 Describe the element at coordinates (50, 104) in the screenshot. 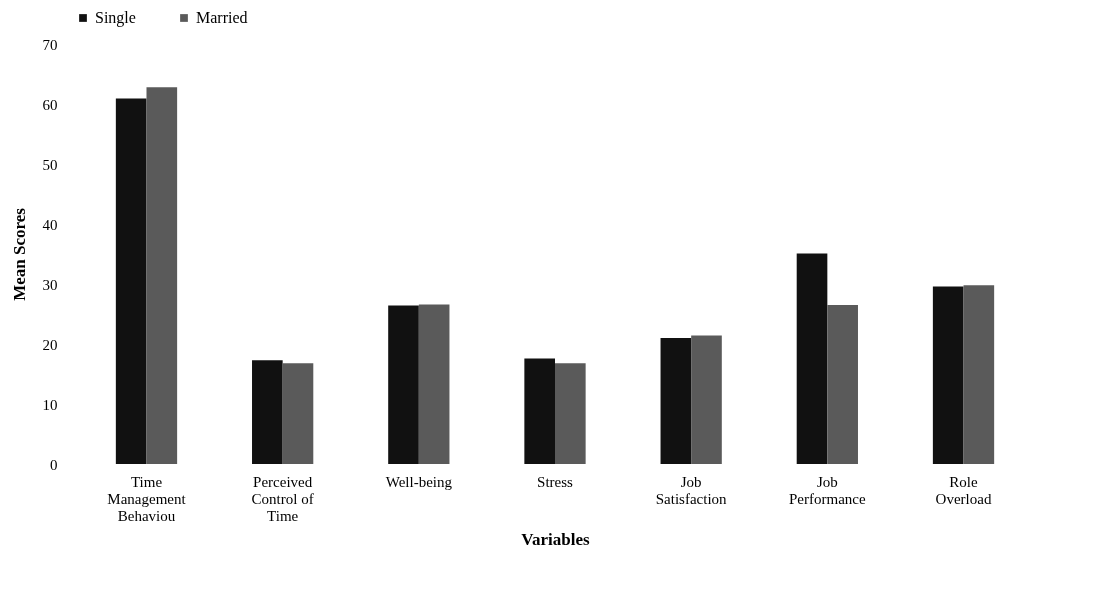

I see `y-tick-label: 60` at that location.